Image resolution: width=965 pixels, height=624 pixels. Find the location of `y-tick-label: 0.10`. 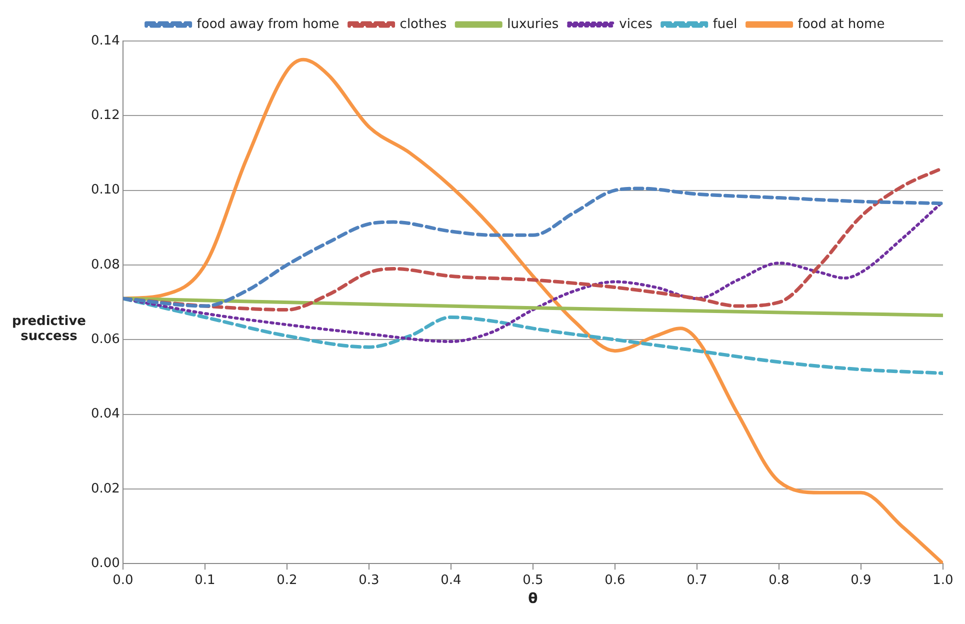

y-tick-label: 0.10 is located at coordinates (105, 190).